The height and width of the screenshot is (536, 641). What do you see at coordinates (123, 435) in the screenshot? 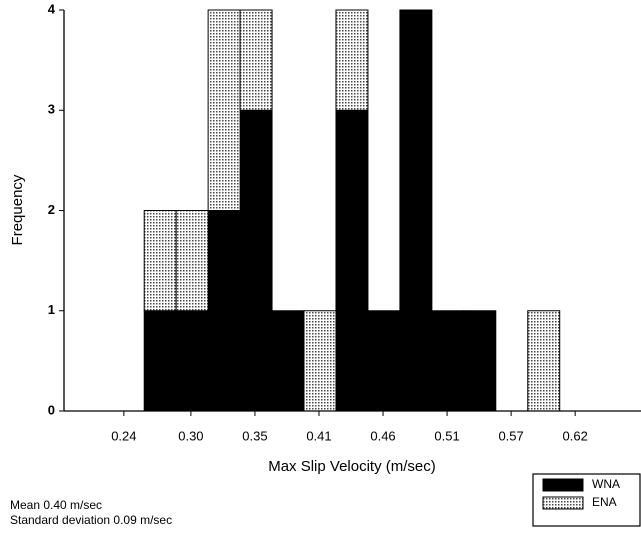
I see `x-tick-label: 0.24` at bounding box center [123, 435].